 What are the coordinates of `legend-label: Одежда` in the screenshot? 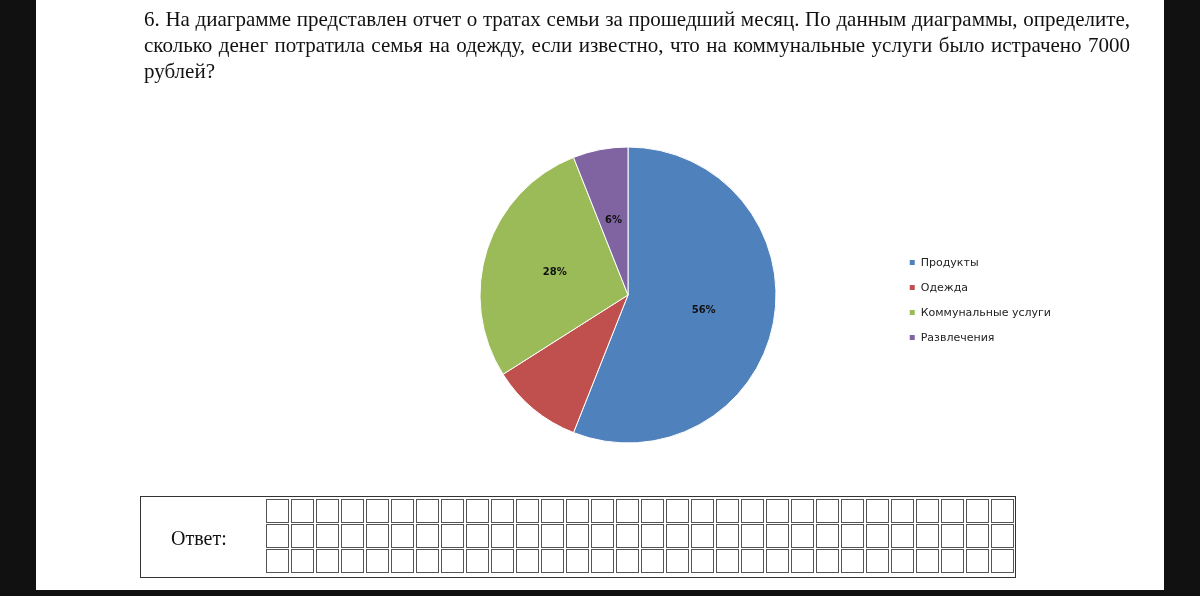 It's located at (944, 287).